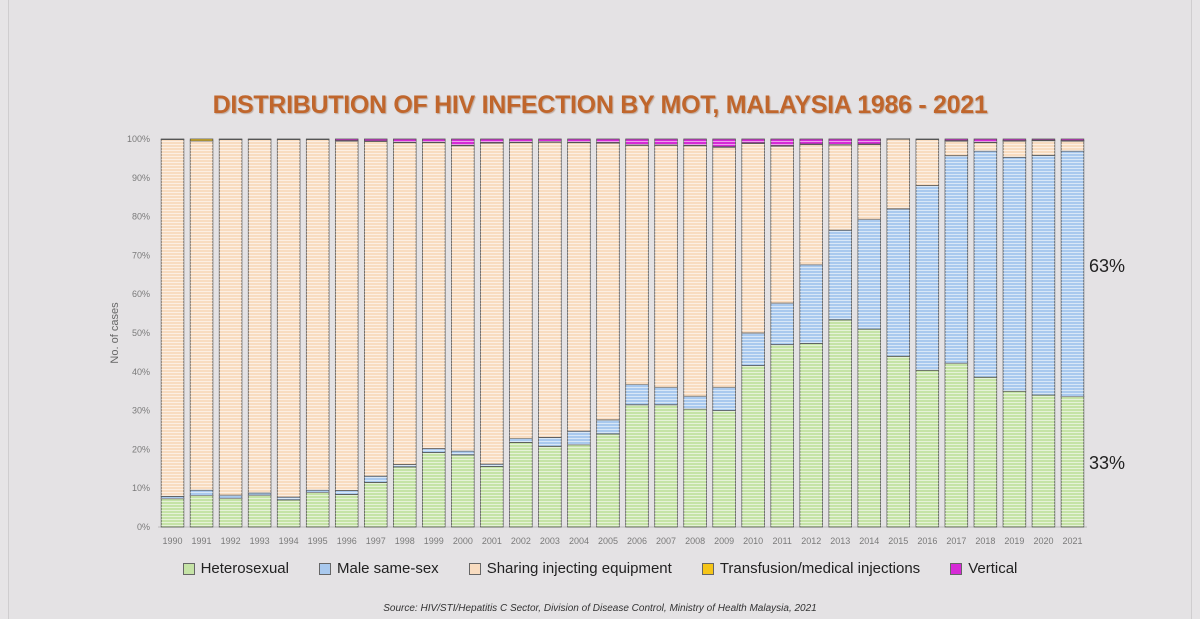 The width and height of the screenshot is (1200, 619). What do you see at coordinates (811, 541) in the screenshot?
I see `x-tick-label: 2012` at bounding box center [811, 541].